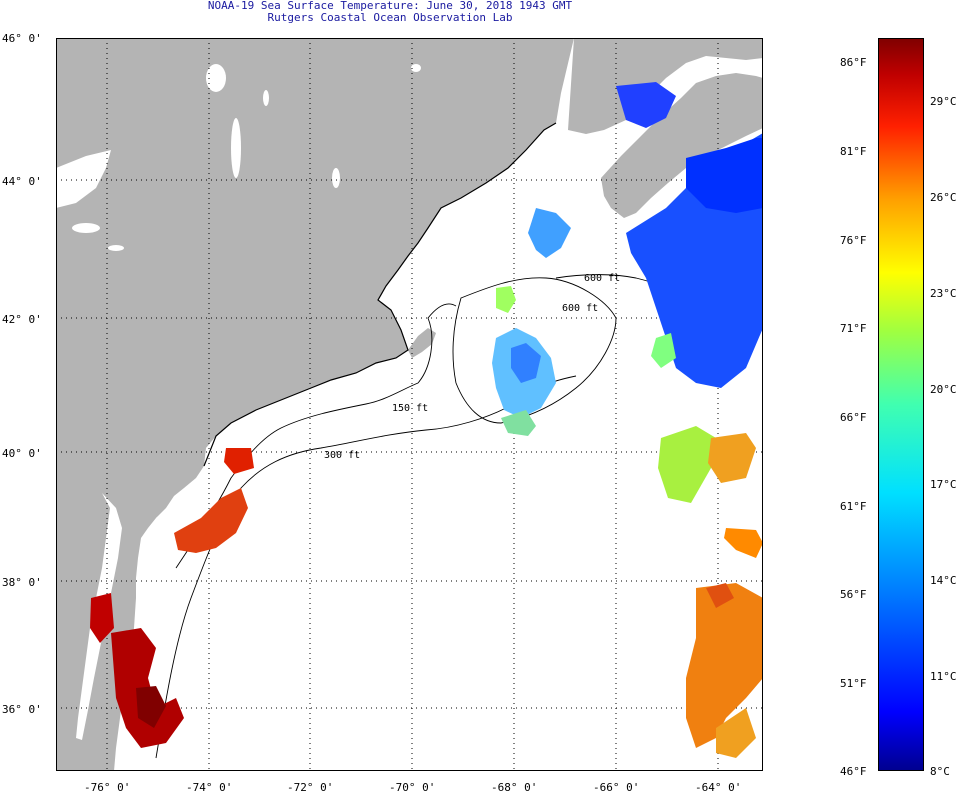 This screenshot has height=801, width=960. What do you see at coordinates (943, 293) in the screenshot?
I see `cbar-c-23: 23°C` at bounding box center [943, 293].